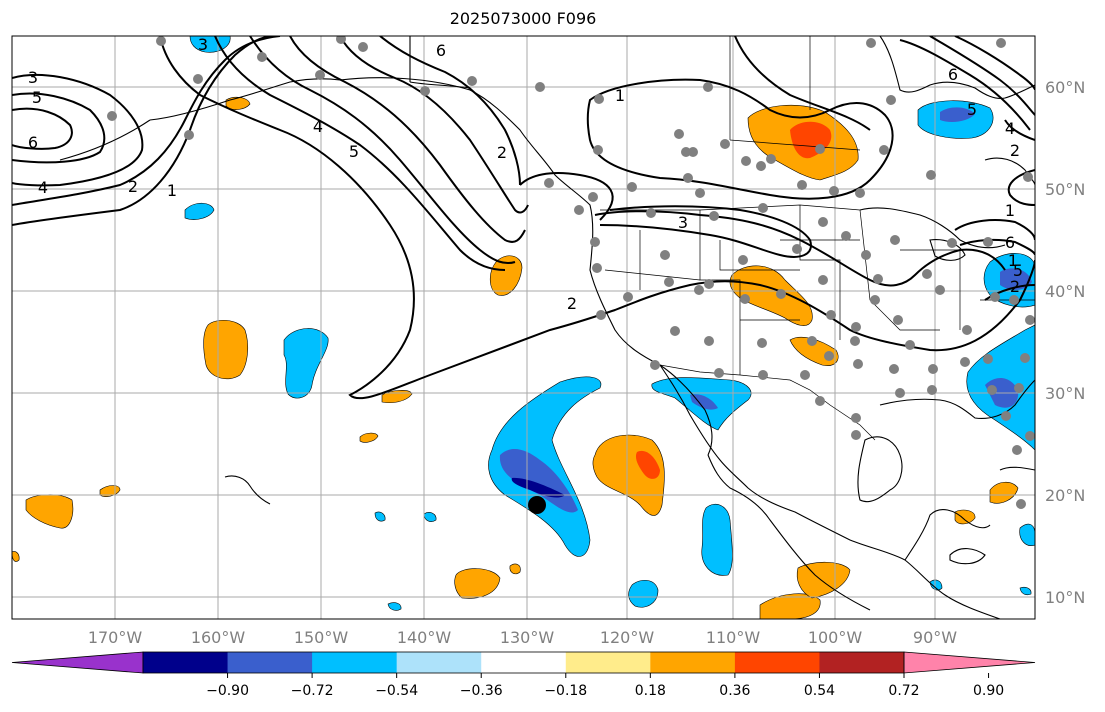 The width and height of the screenshot is (1105, 712). What do you see at coordinates (988, 691) in the screenshot?
I see `colorbar-tick-label: 0.90` at bounding box center [988, 691].